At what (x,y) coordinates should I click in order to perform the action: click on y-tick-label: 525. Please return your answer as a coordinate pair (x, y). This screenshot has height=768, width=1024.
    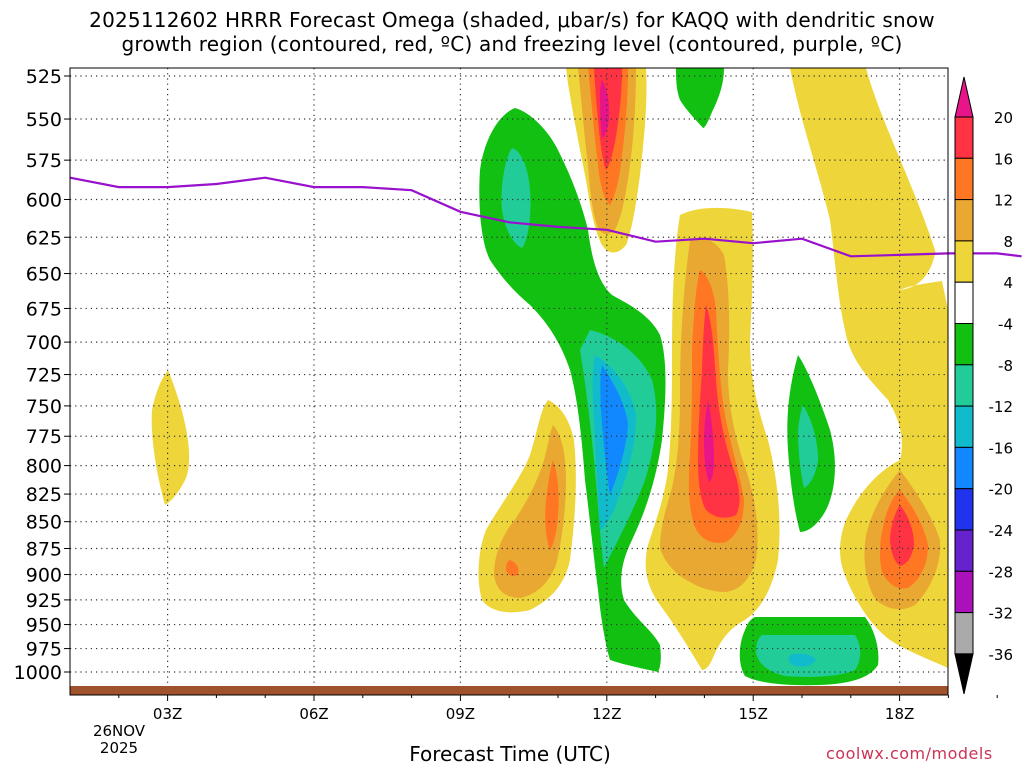
    Looking at the image, I should click on (44, 77).